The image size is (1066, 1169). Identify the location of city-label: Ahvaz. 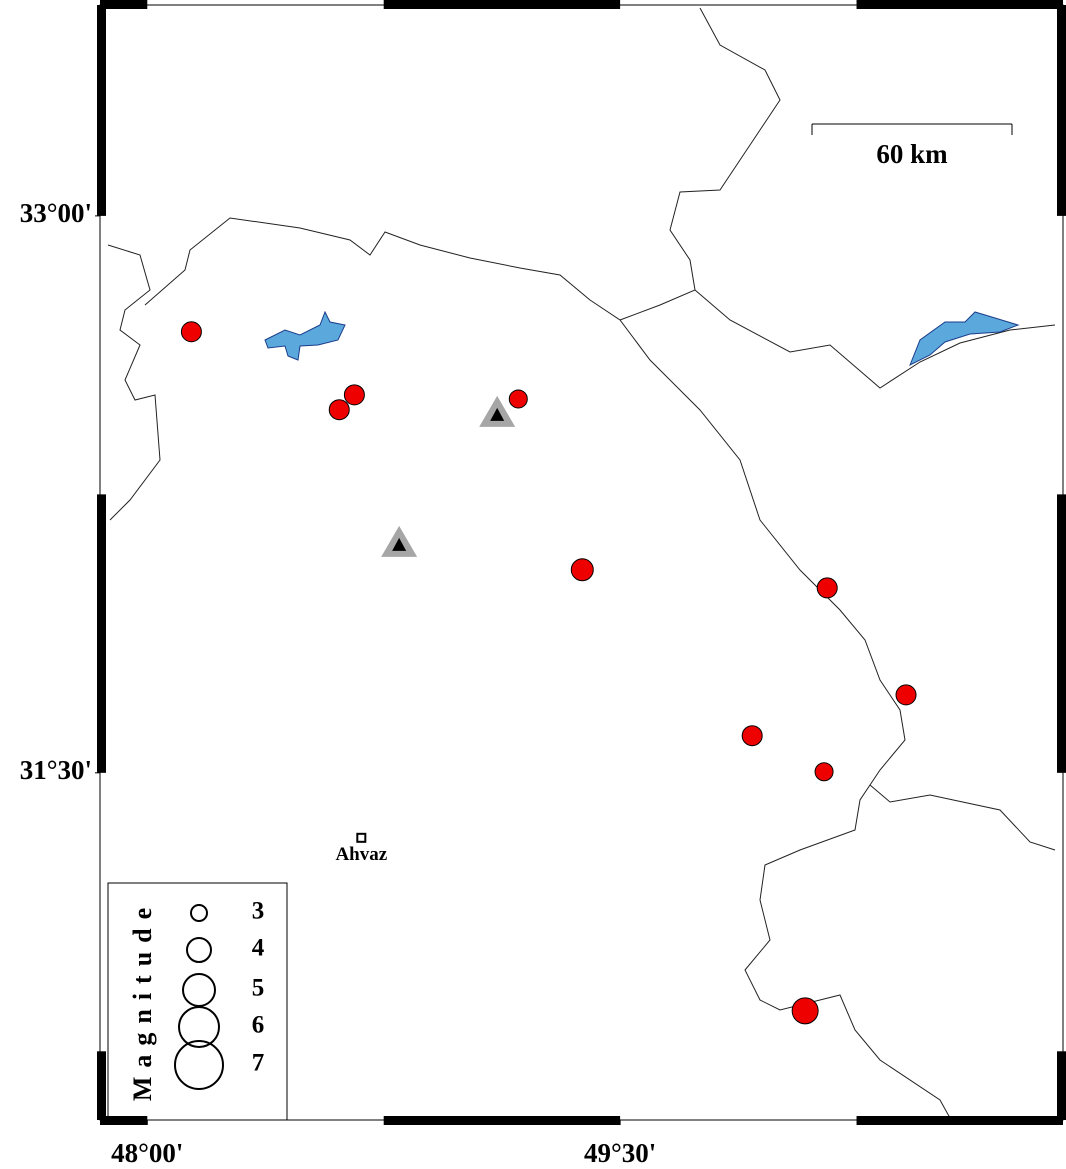
(361, 854).